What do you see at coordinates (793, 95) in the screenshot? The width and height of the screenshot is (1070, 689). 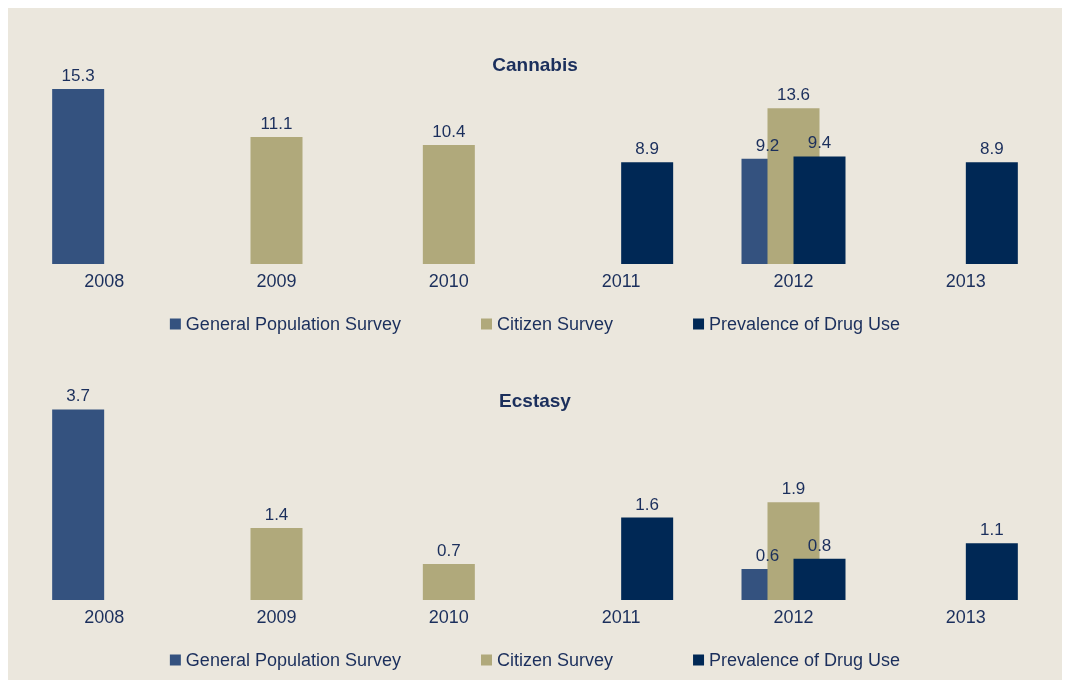 I see `data-label: 13.6` at bounding box center [793, 95].